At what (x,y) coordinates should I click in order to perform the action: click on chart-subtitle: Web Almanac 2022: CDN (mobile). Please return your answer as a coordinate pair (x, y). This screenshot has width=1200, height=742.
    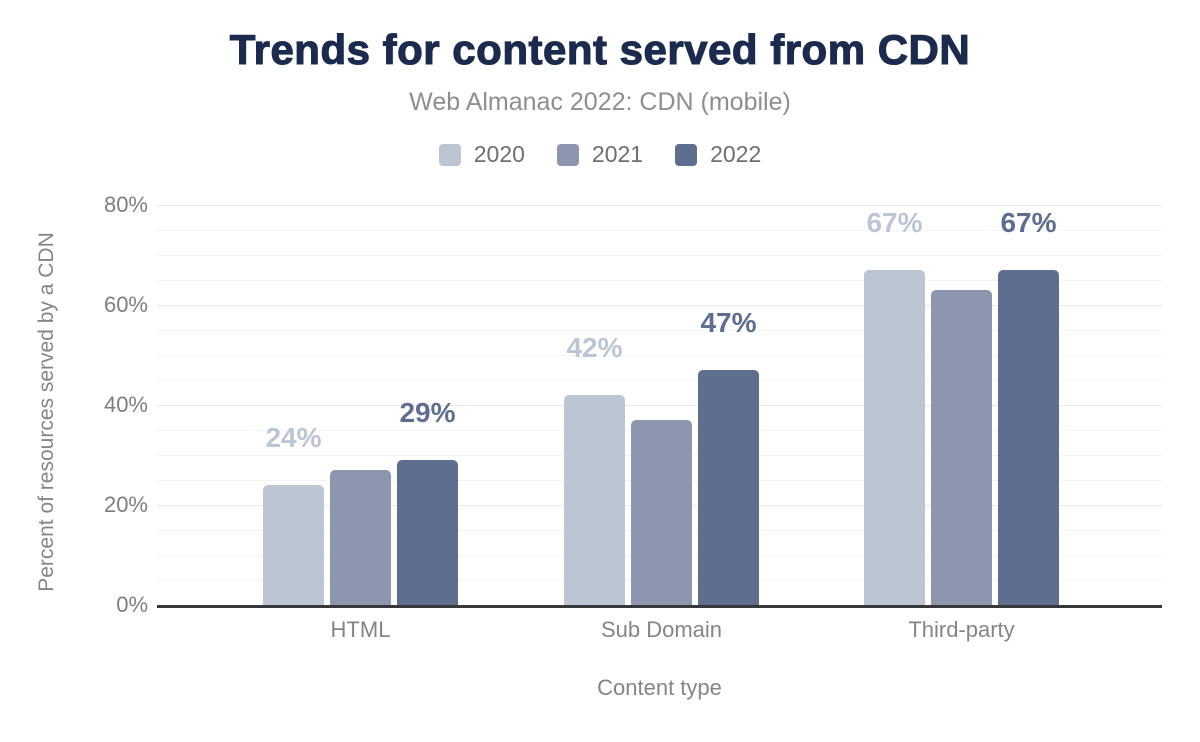
    Looking at the image, I should click on (600, 102).